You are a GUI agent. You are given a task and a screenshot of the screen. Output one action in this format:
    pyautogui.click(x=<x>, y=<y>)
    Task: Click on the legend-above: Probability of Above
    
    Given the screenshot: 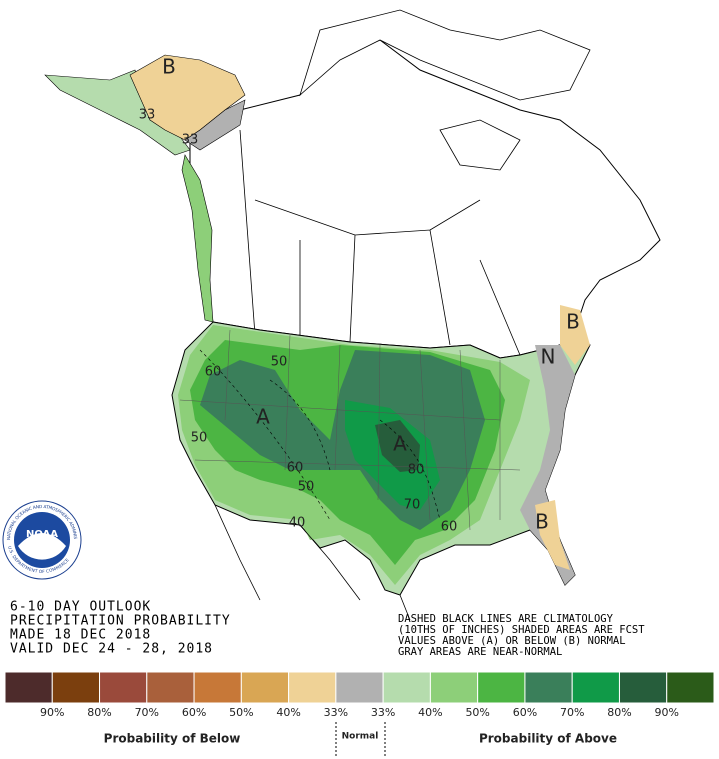 What is the action you would take?
    pyautogui.click(x=548, y=739)
    